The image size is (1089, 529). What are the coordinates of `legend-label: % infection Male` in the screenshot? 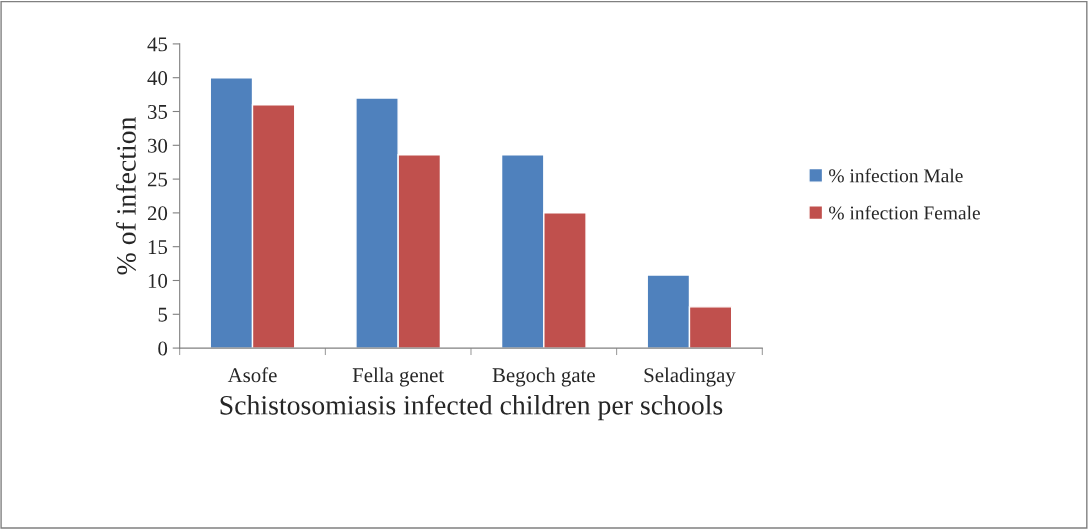 It's located at (896, 175).